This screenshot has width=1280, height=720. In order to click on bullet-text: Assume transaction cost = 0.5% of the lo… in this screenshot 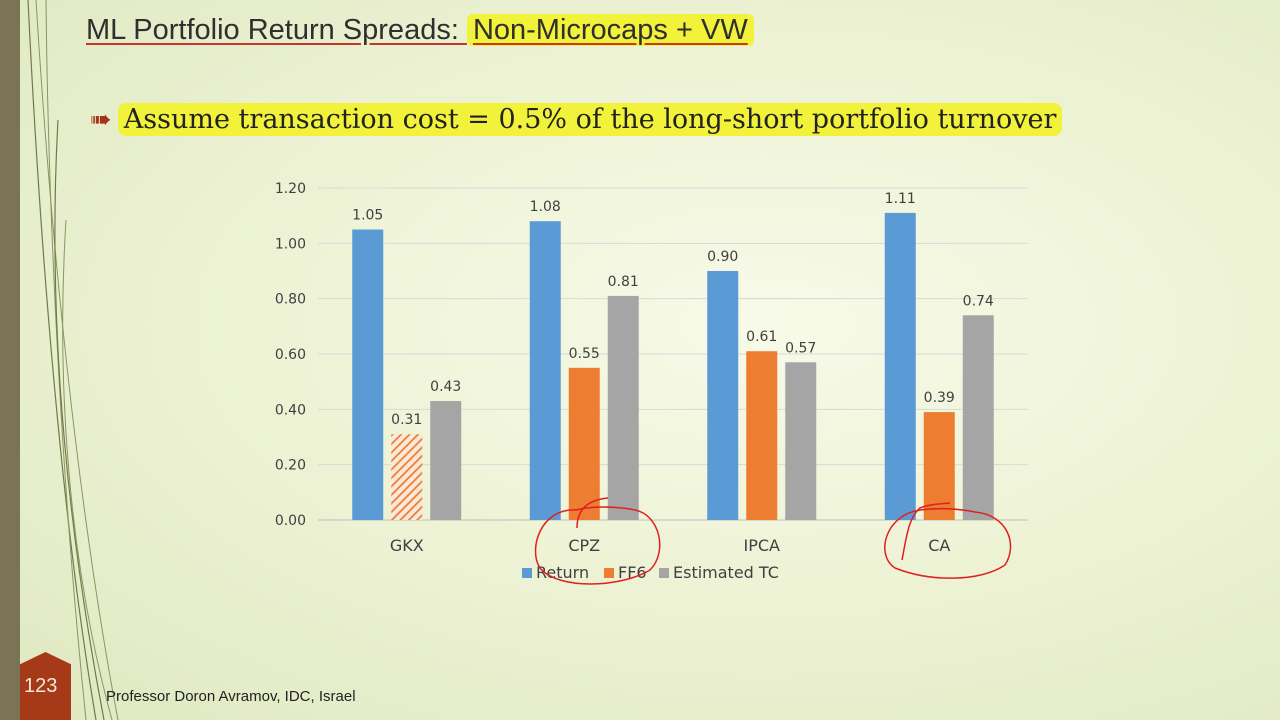, I will do `click(590, 119)`.